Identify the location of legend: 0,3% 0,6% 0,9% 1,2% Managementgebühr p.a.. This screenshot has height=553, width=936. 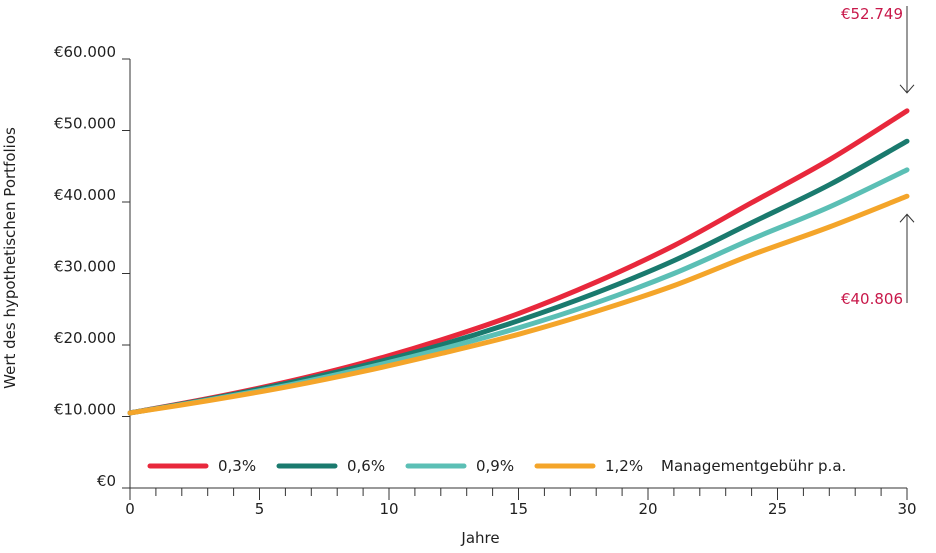
(496, 466).